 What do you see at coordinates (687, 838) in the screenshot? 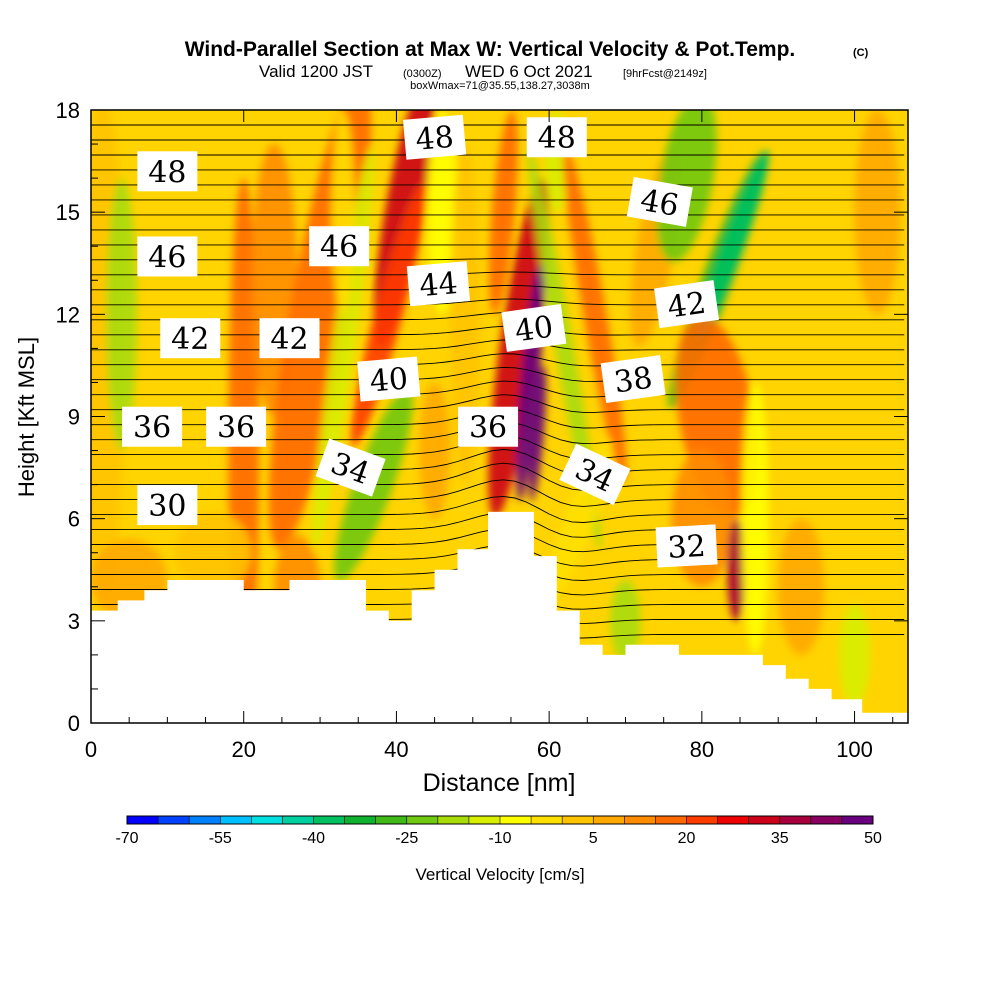
I see `colorbar-tick-label: 20` at bounding box center [687, 838].